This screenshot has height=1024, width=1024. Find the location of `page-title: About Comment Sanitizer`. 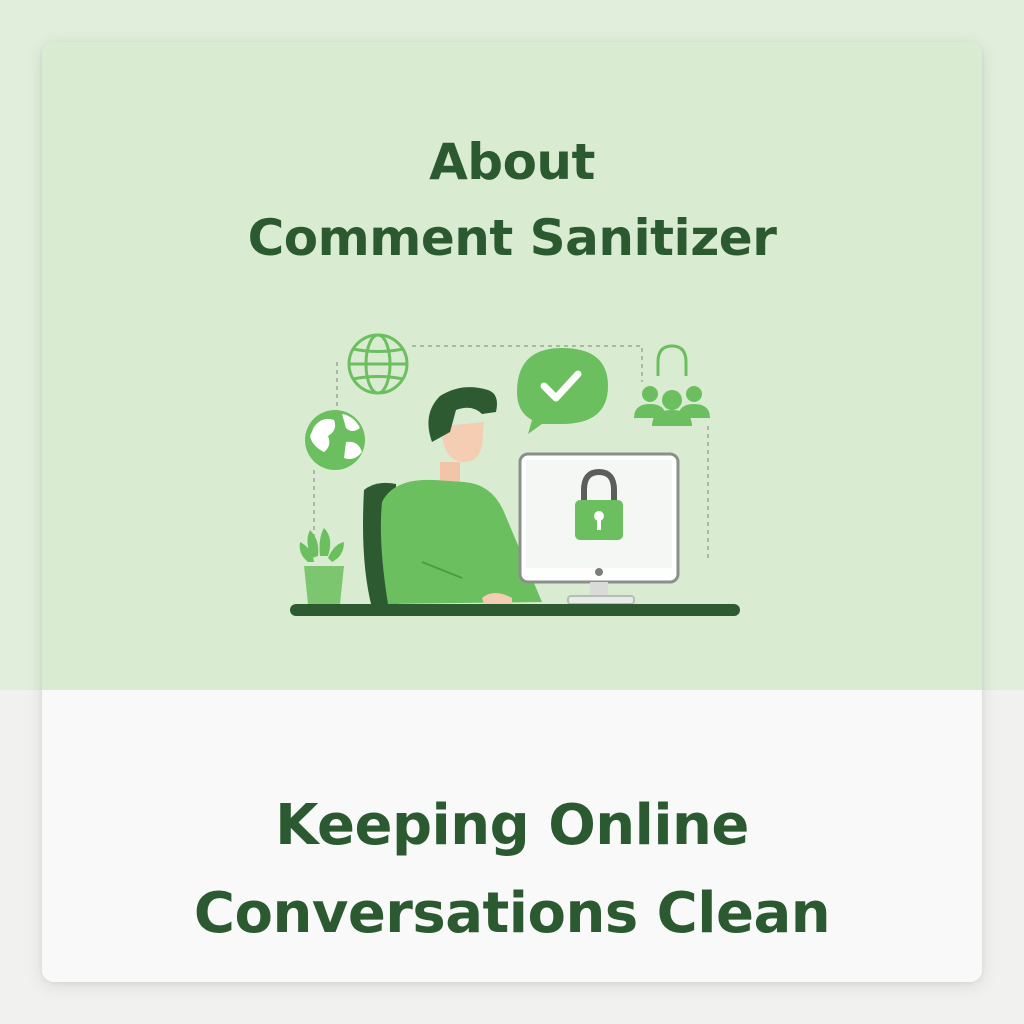

page-title: About Comment Sanitizer is located at coordinates (512, 200).